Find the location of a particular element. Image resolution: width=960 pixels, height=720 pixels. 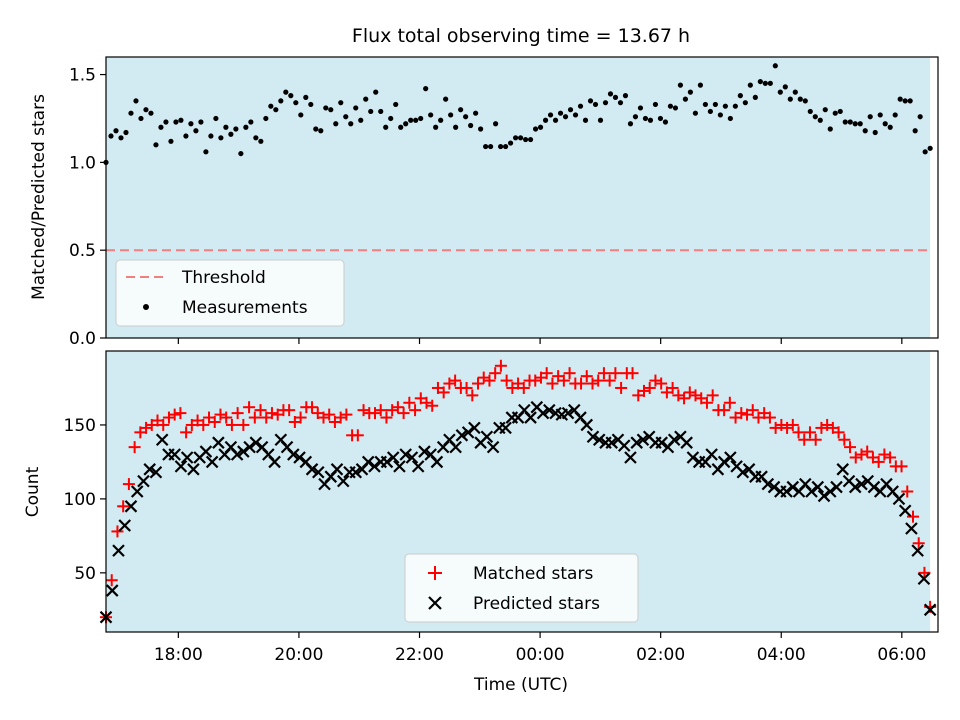

bottom-x-axis-label: Time (UTC) is located at coordinates (520, 685).